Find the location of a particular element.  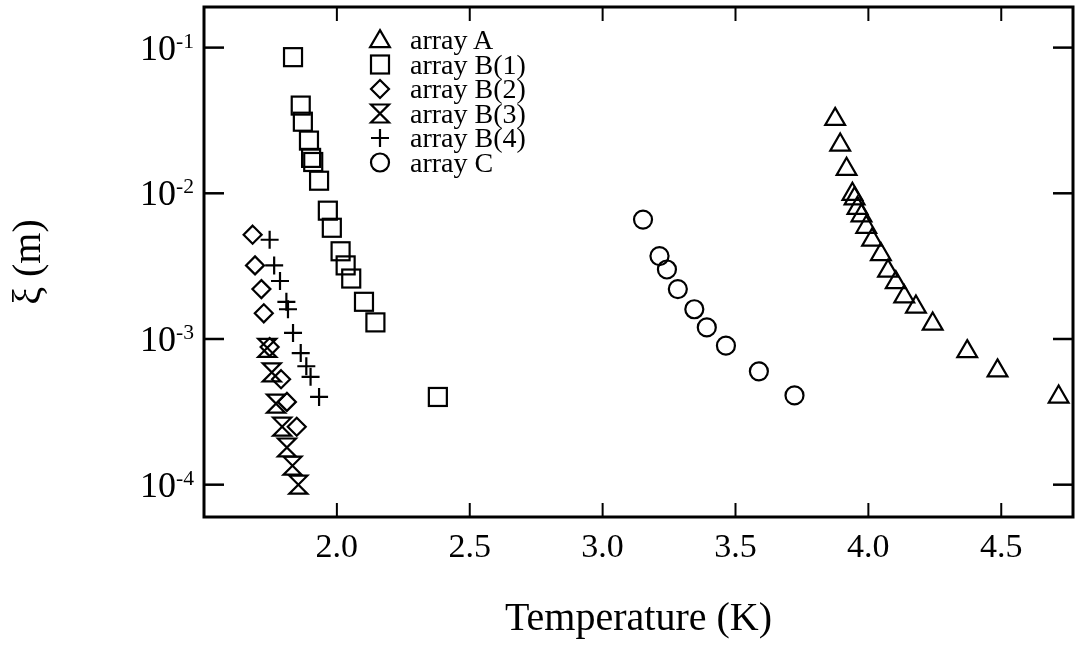

y-tick-label: 10$^{-4}$ is located at coordinates (167, 484).